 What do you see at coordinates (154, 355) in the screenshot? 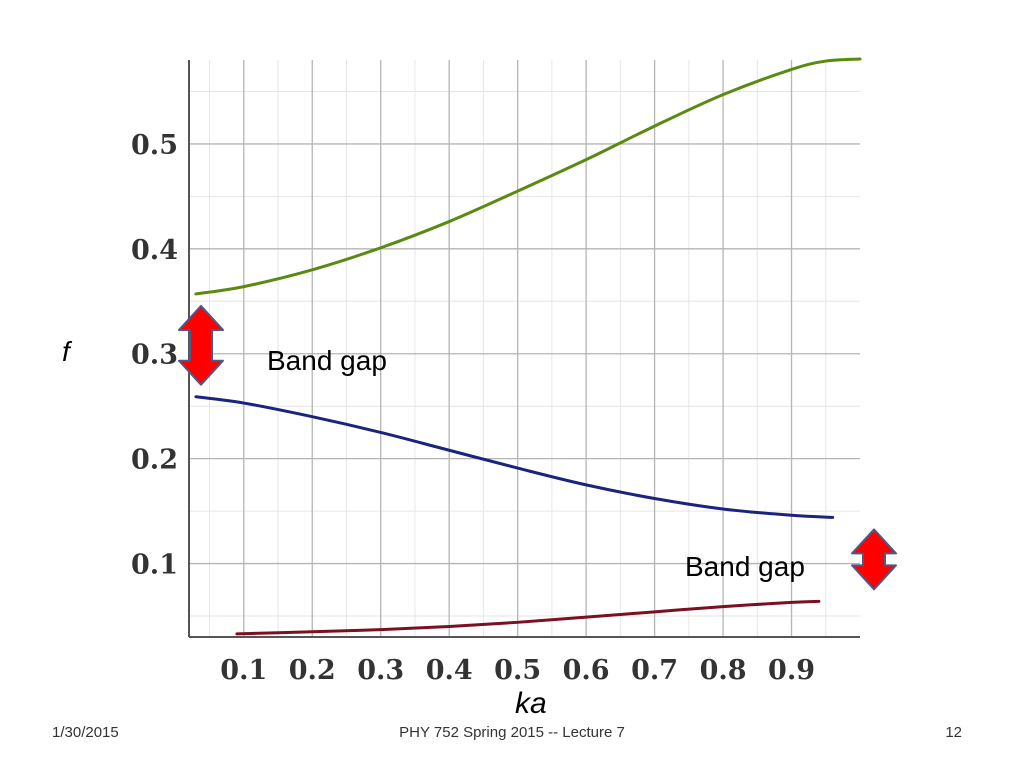
I see `y-tick-label: 0.3` at bounding box center [154, 355].